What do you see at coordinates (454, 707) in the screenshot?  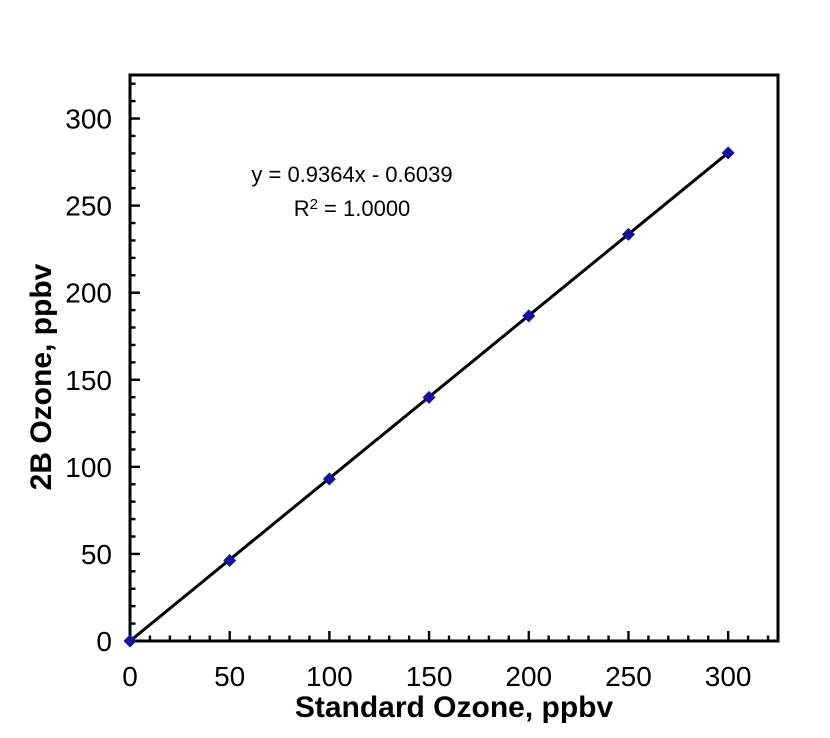 I see `x-axis-title: Standard Ozone, ppbv` at bounding box center [454, 707].